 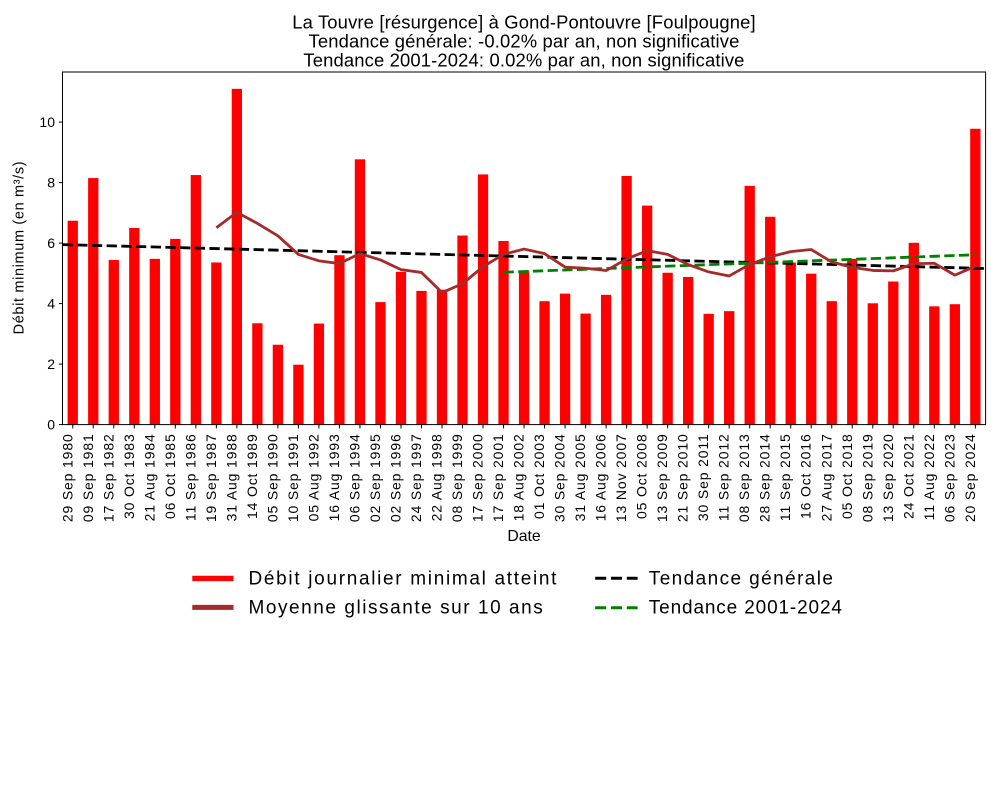 I want to click on svg-text: Débit minimum (en m³/s), so click(x=20, y=248).